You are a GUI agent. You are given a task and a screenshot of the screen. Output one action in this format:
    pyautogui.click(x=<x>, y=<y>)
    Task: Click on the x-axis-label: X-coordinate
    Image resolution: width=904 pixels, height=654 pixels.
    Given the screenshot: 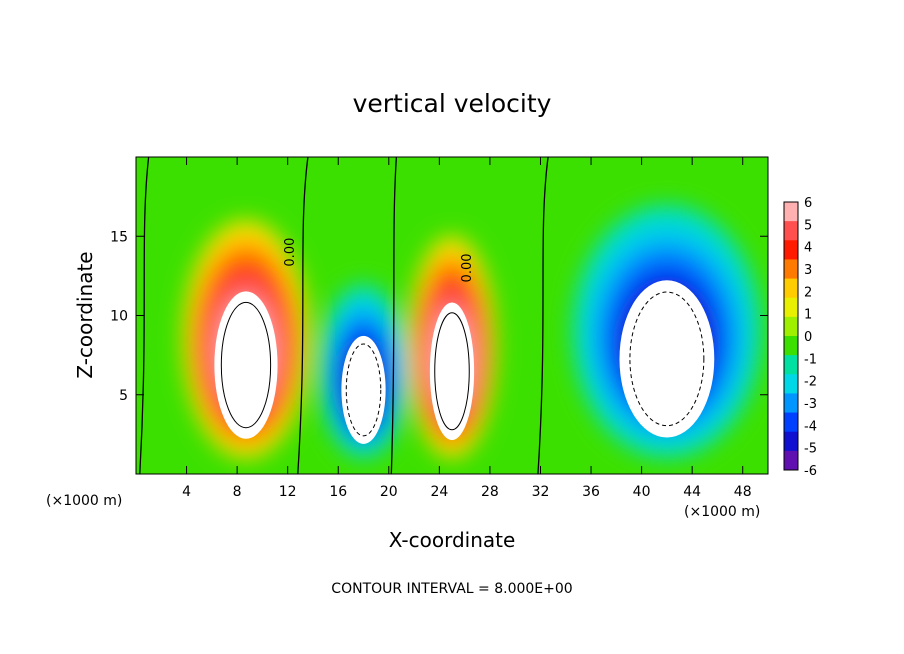 What is the action you would take?
    pyautogui.click(x=452, y=540)
    